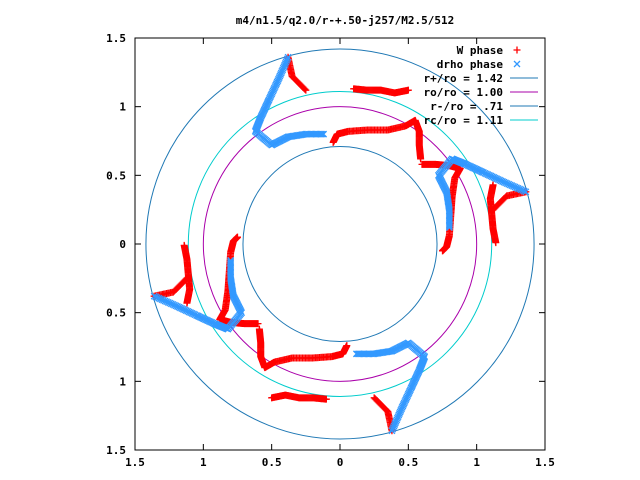  I want to click on x-tick-label: 0, so click(340, 462).